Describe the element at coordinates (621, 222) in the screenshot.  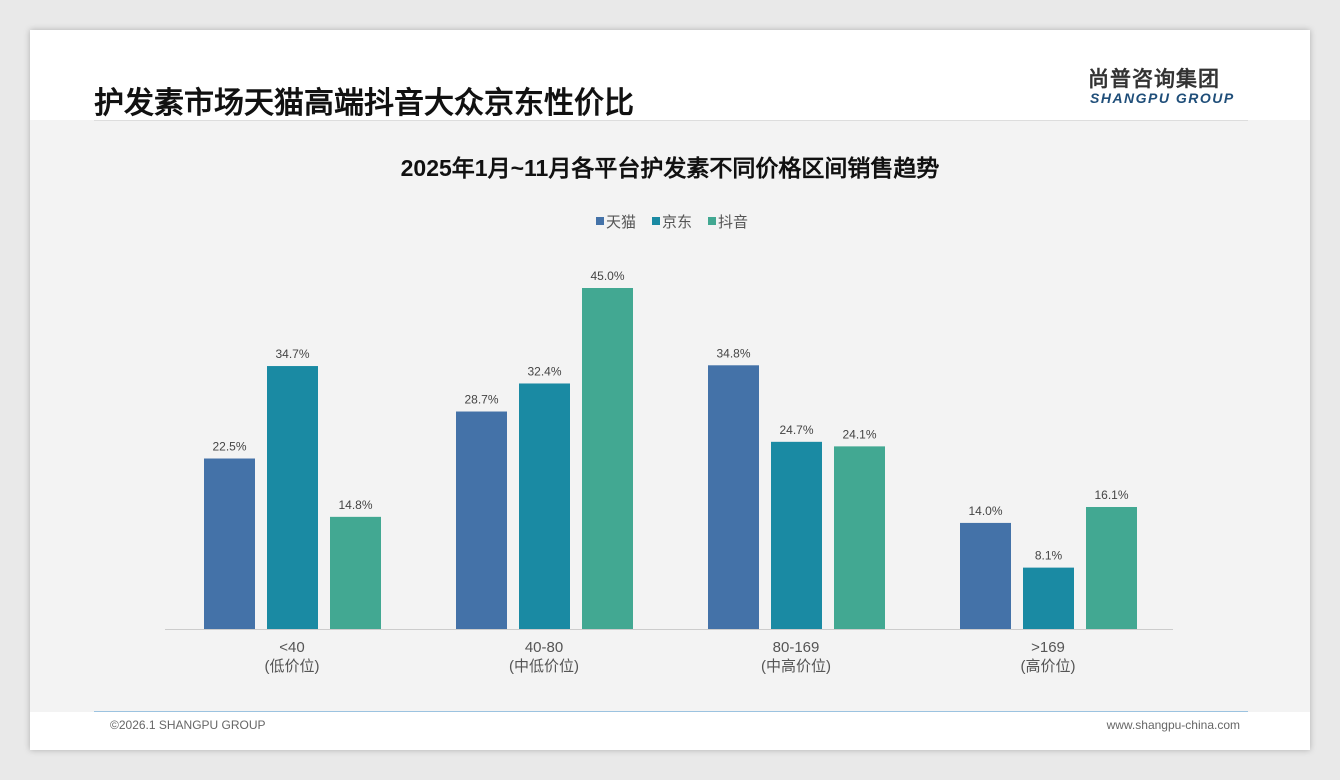
I see `legend-label: 天猫` at that location.